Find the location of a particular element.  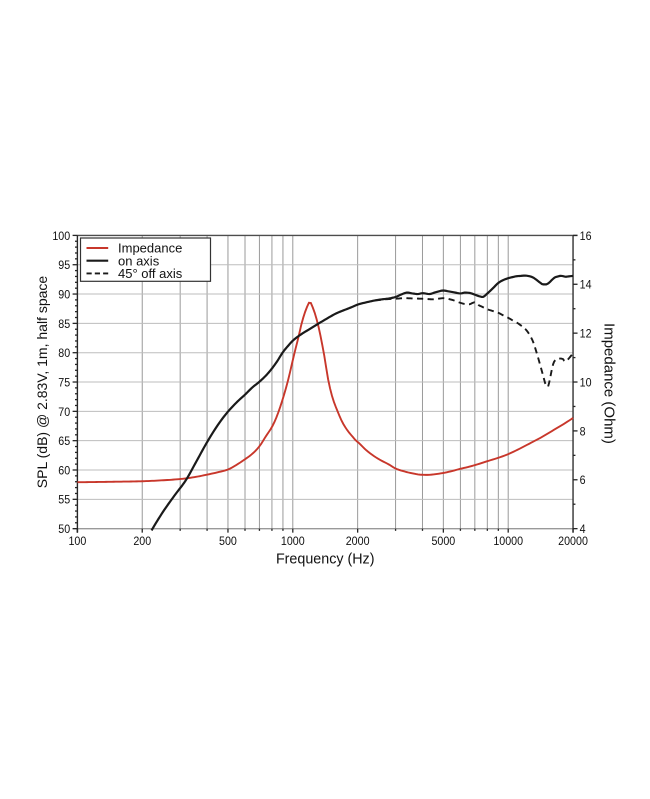

svg-text: 75 is located at coordinates (64, 382).